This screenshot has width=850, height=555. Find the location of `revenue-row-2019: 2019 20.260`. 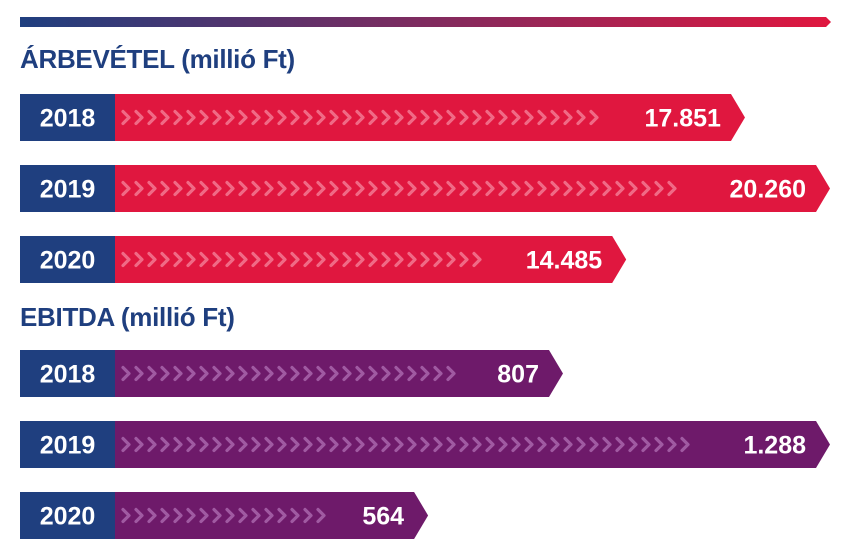

revenue-row-2019: 2019 20.260 is located at coordinates (425, 188).